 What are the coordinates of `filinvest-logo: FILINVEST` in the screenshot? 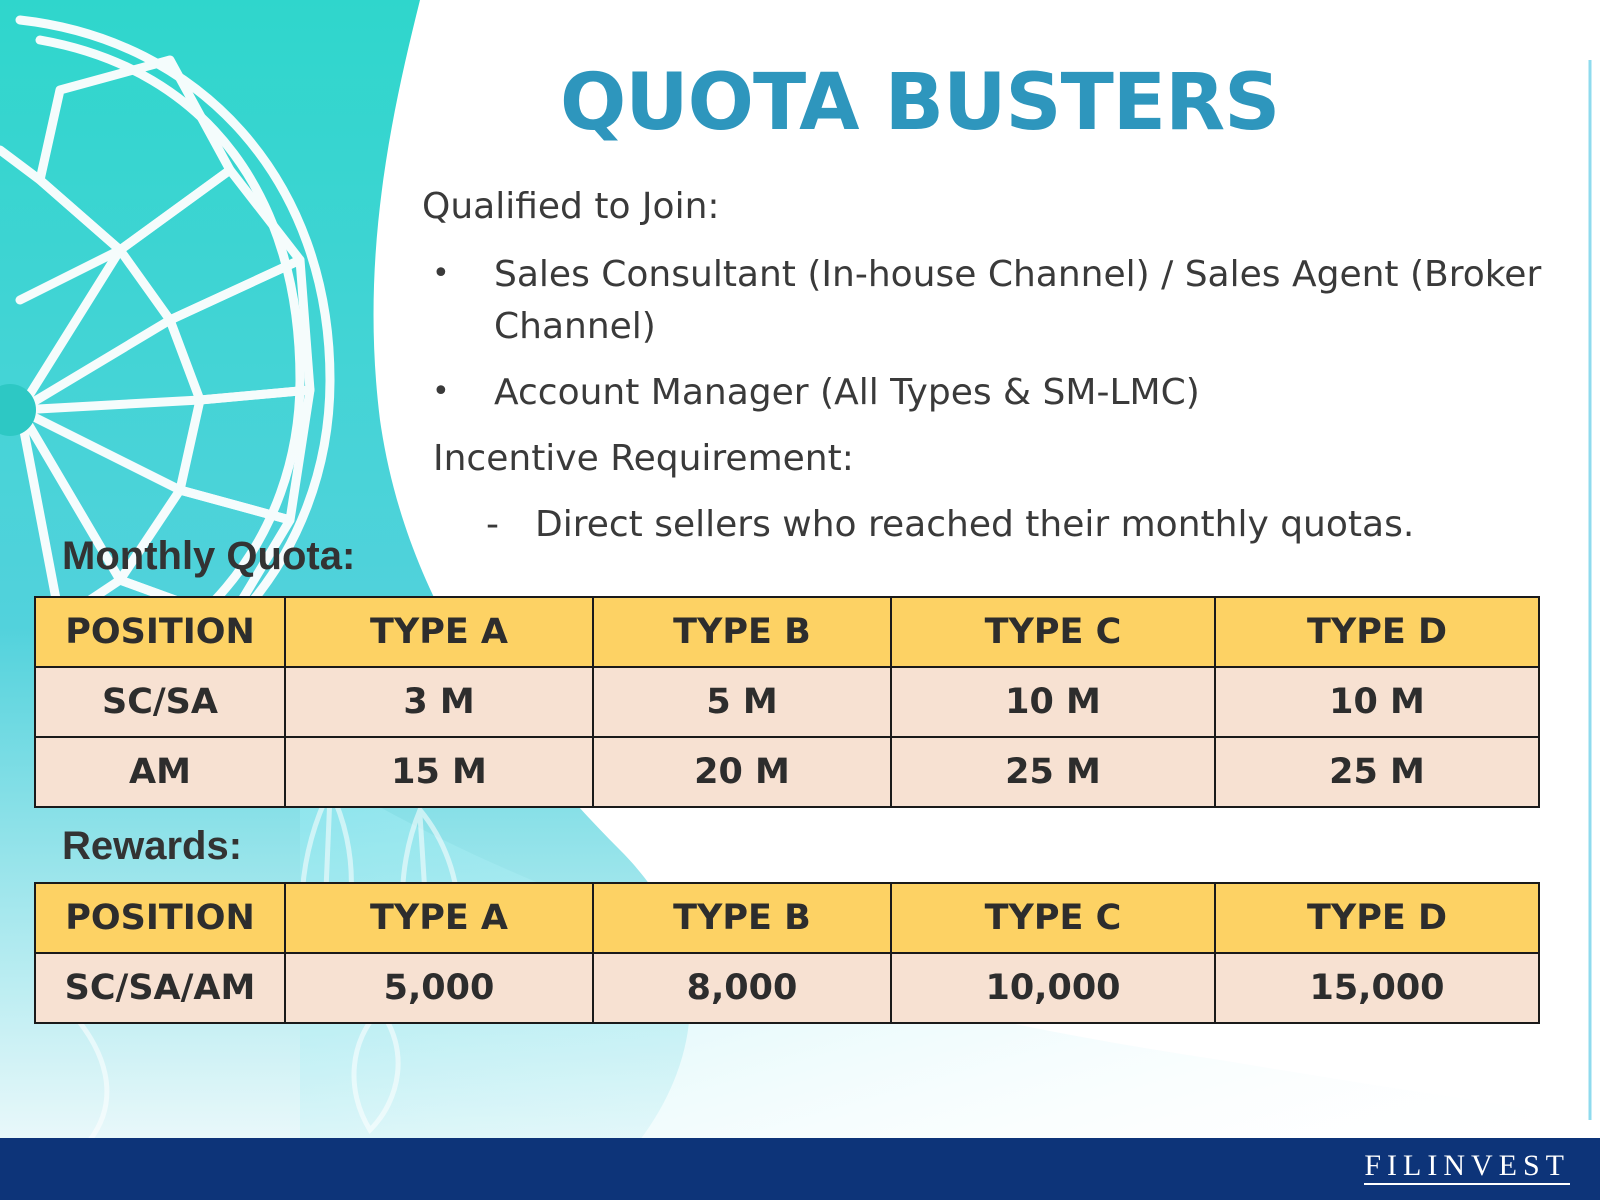 It's located at (1467, 1168).